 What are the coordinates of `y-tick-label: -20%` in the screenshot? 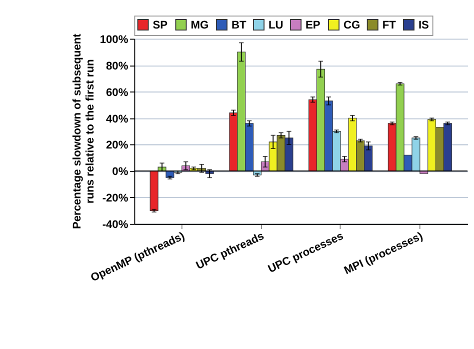 It's located at (115, 198).